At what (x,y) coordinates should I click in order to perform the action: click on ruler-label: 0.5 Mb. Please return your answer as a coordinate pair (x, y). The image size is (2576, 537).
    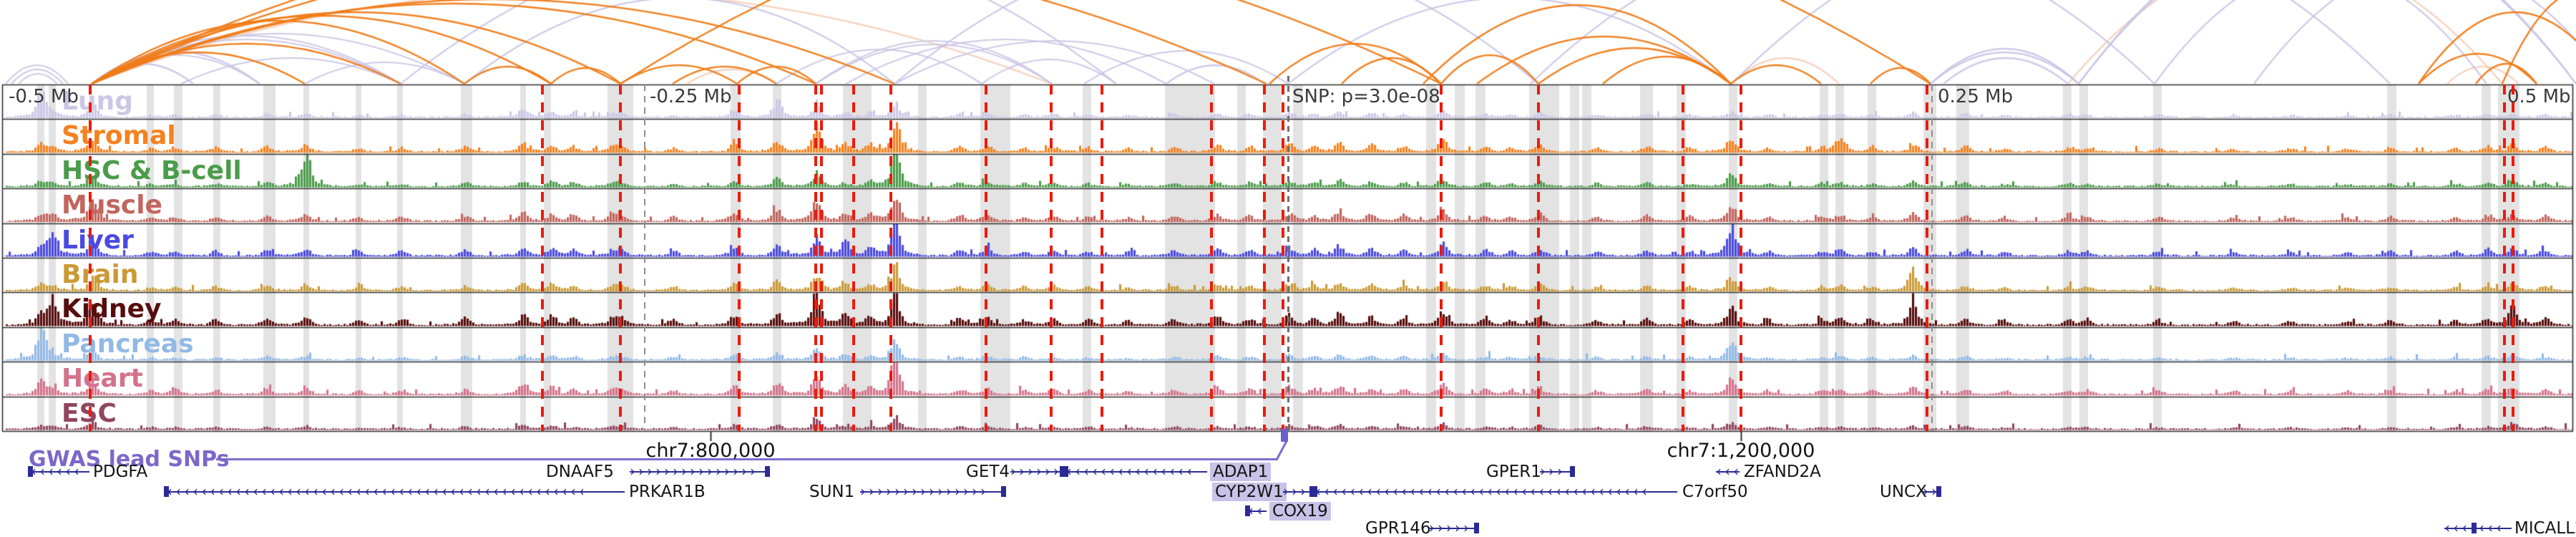
    Looking at the image, I should click on (2539, 96).